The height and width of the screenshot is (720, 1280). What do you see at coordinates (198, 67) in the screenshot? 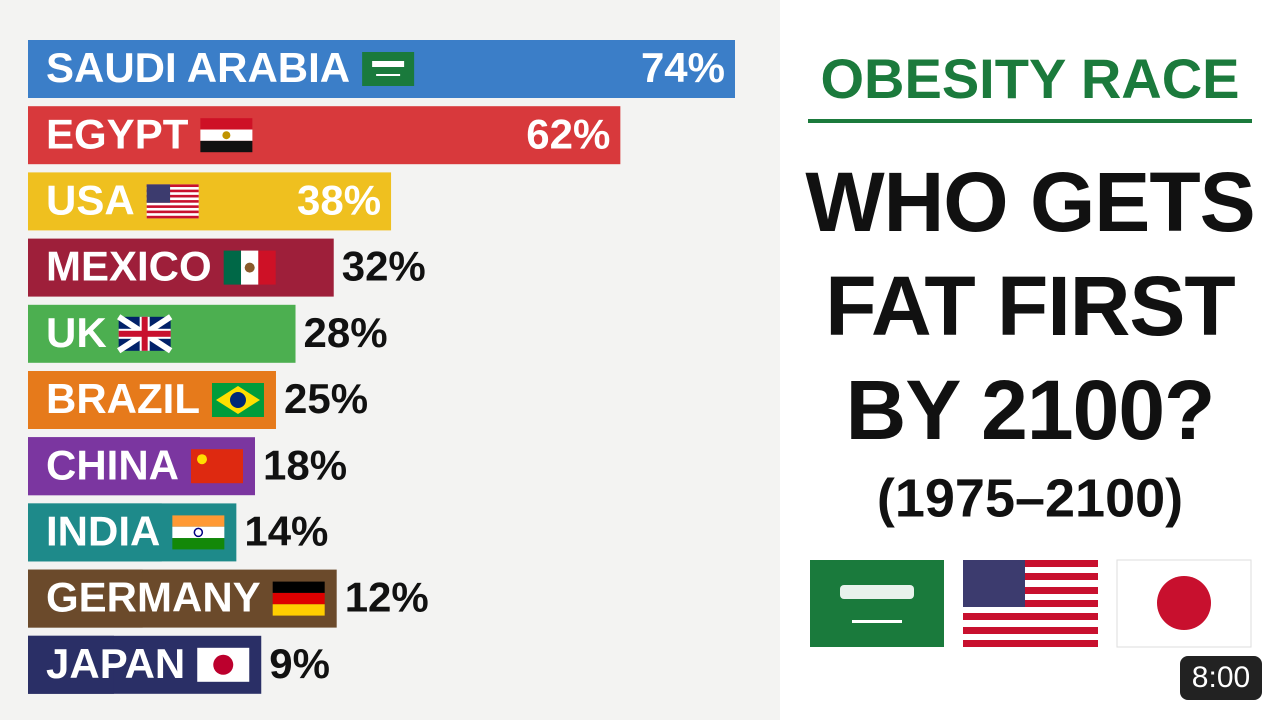
I see `category-label: SAUDI ARABIA` at bounding box center [198, 67].